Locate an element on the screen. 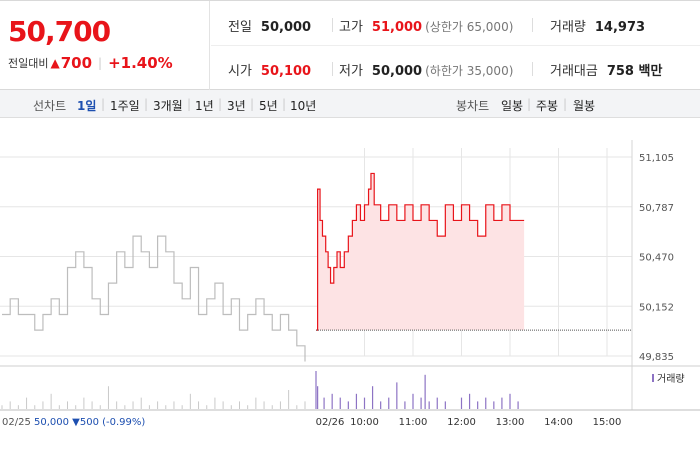 The height and width of the screenshot is (450, 700). info-high: 고가 51,000 (상한가 65,000) is located at coordinates (426, 25).